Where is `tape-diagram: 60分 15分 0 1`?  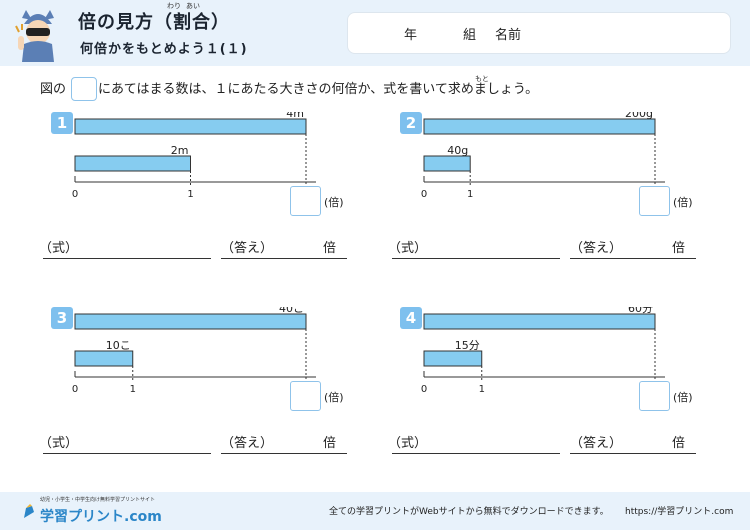 tape-diagram: 60分 15分 0 1 is located at coordinates (543, 351).